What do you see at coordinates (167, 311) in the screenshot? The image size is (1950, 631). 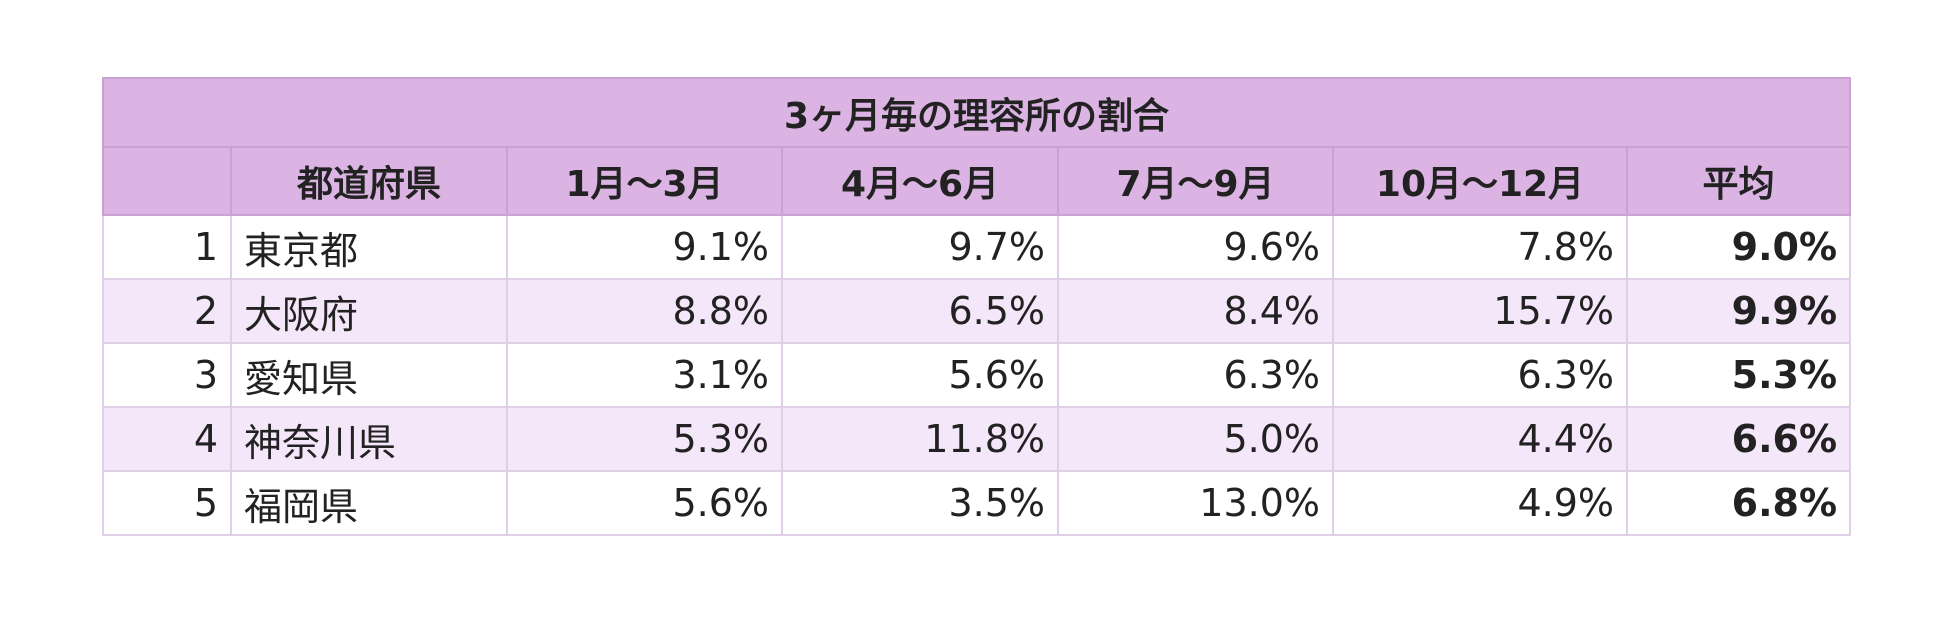 I see `table-cell: 2` at bounding box center [167, 311].